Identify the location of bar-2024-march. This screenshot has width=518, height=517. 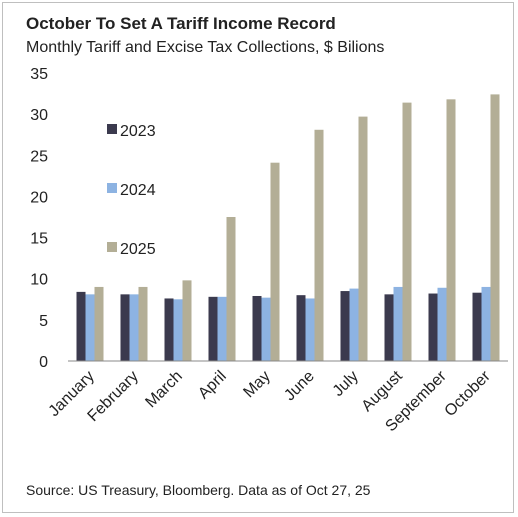
(178, 330).